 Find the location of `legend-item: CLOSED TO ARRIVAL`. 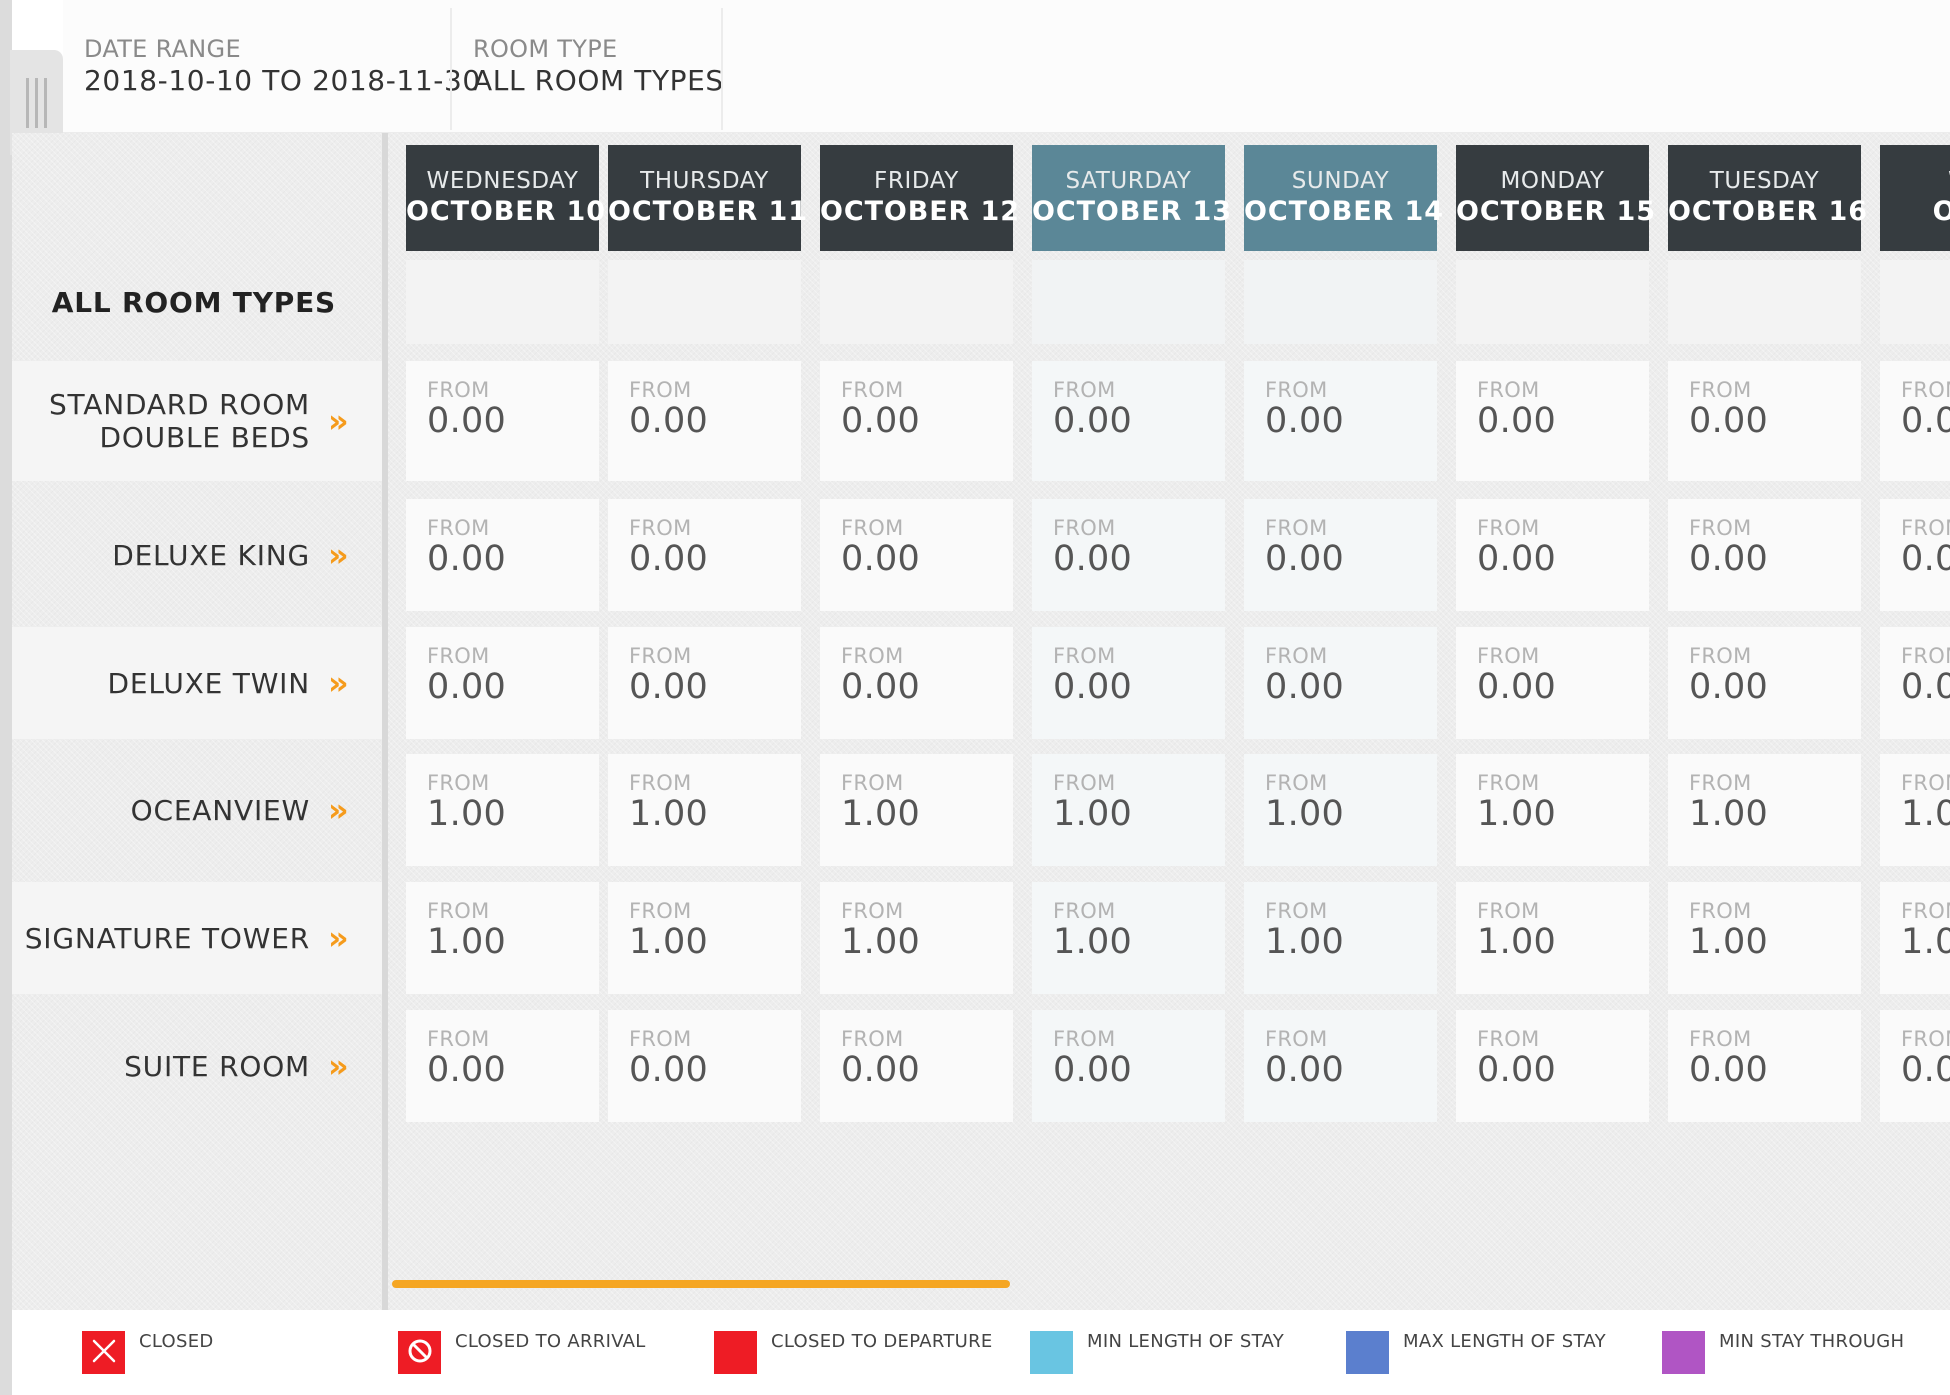

legend-item: CLOSED TO ARRIVAL is located at coordinates (522, 1352).